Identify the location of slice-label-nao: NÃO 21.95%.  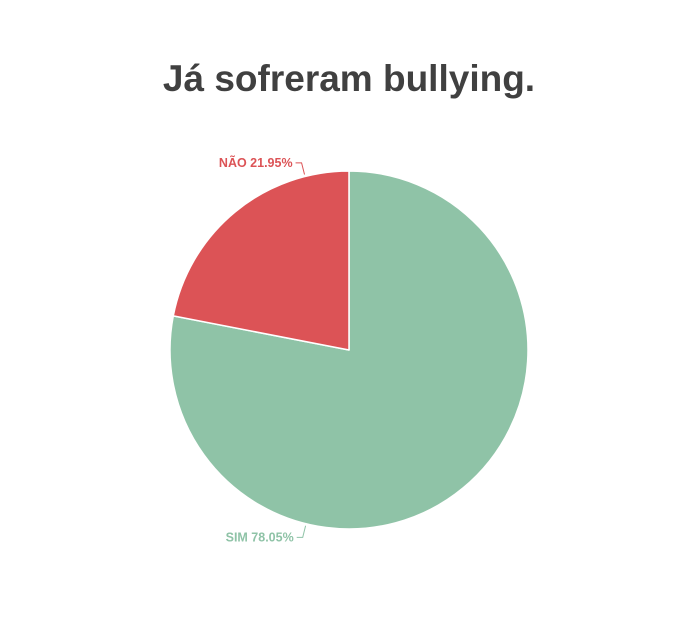
(256, 162).